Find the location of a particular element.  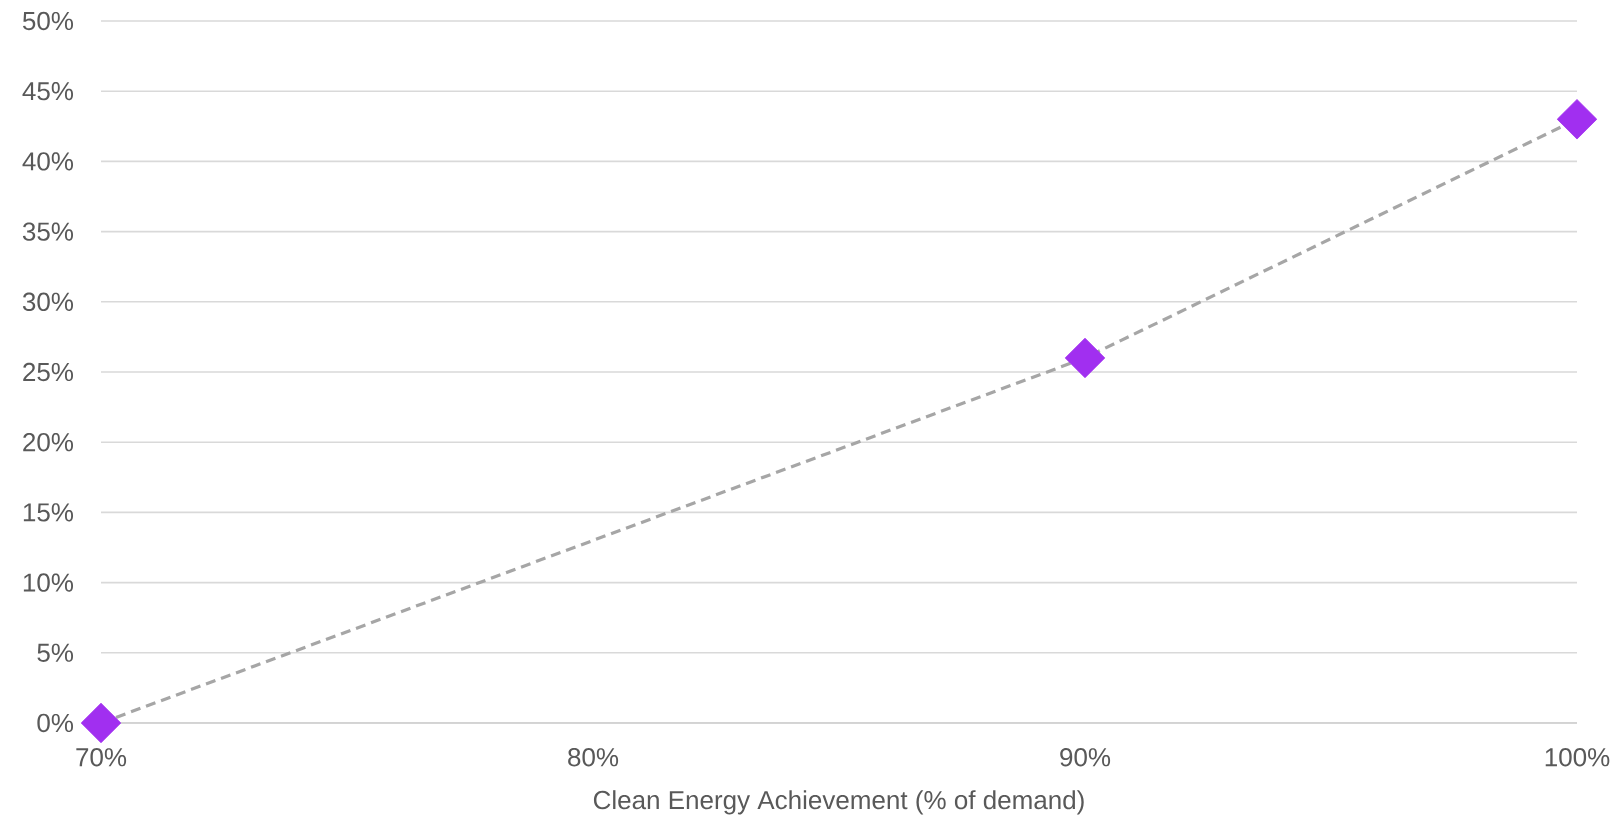

y-tick-label: 50% is located at coordinates (48, 21).